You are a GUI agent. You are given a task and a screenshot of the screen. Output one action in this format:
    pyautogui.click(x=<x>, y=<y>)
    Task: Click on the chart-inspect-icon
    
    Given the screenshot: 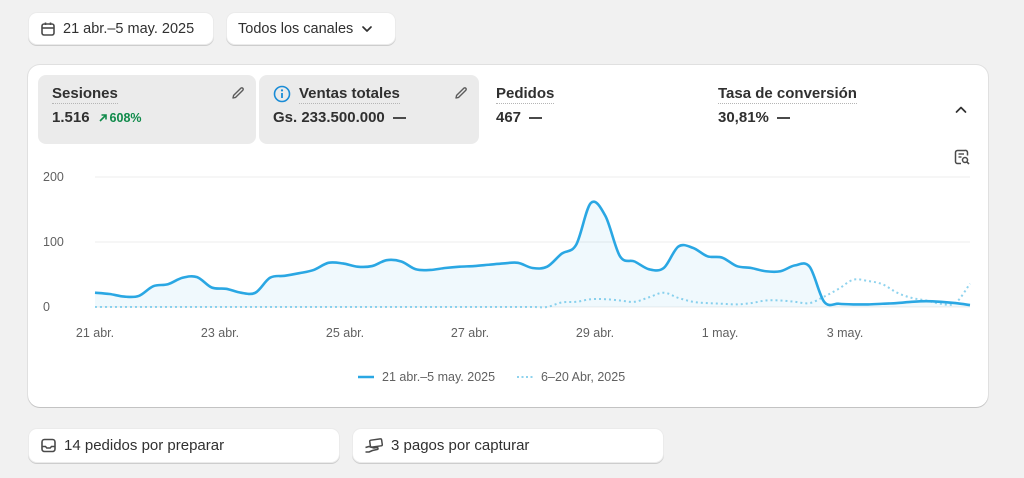 What is the action you would take?
    pyautogui.click(x=962, y=157)
    